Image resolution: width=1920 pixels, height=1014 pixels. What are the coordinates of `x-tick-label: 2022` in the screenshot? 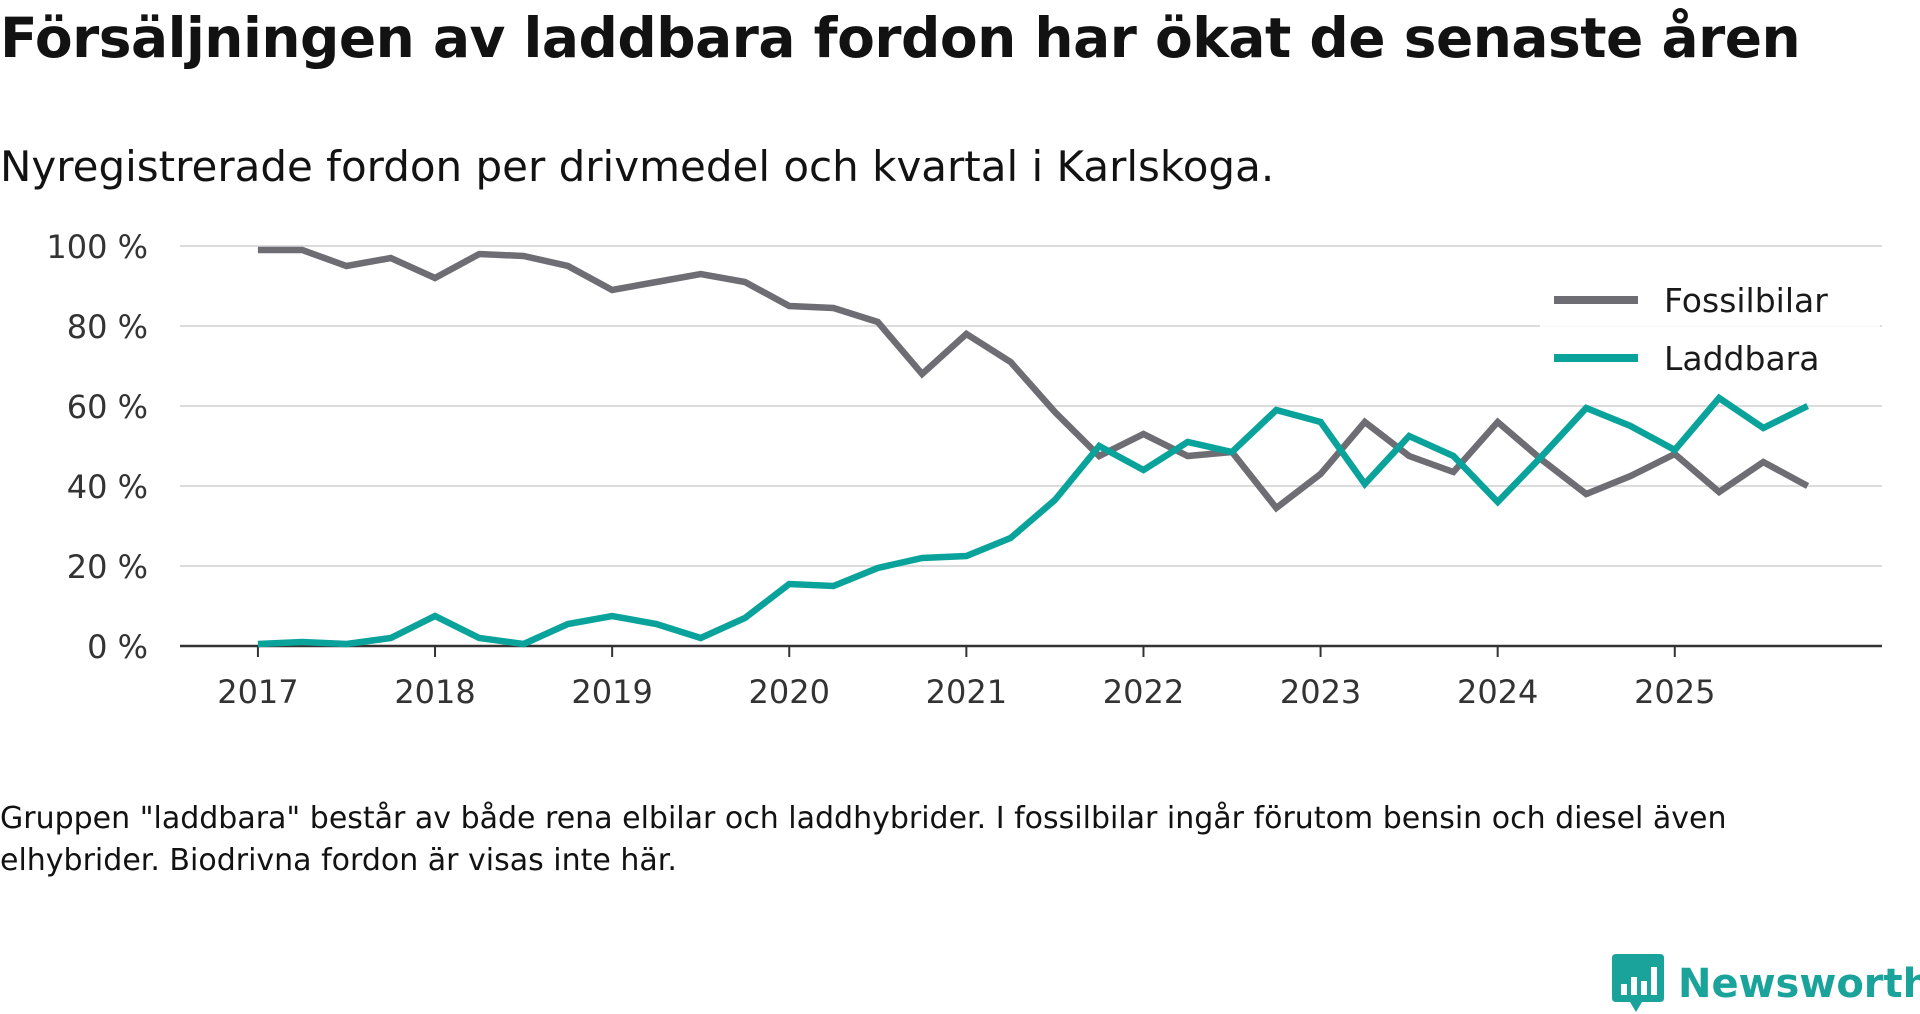 It's located at (1143, 692).